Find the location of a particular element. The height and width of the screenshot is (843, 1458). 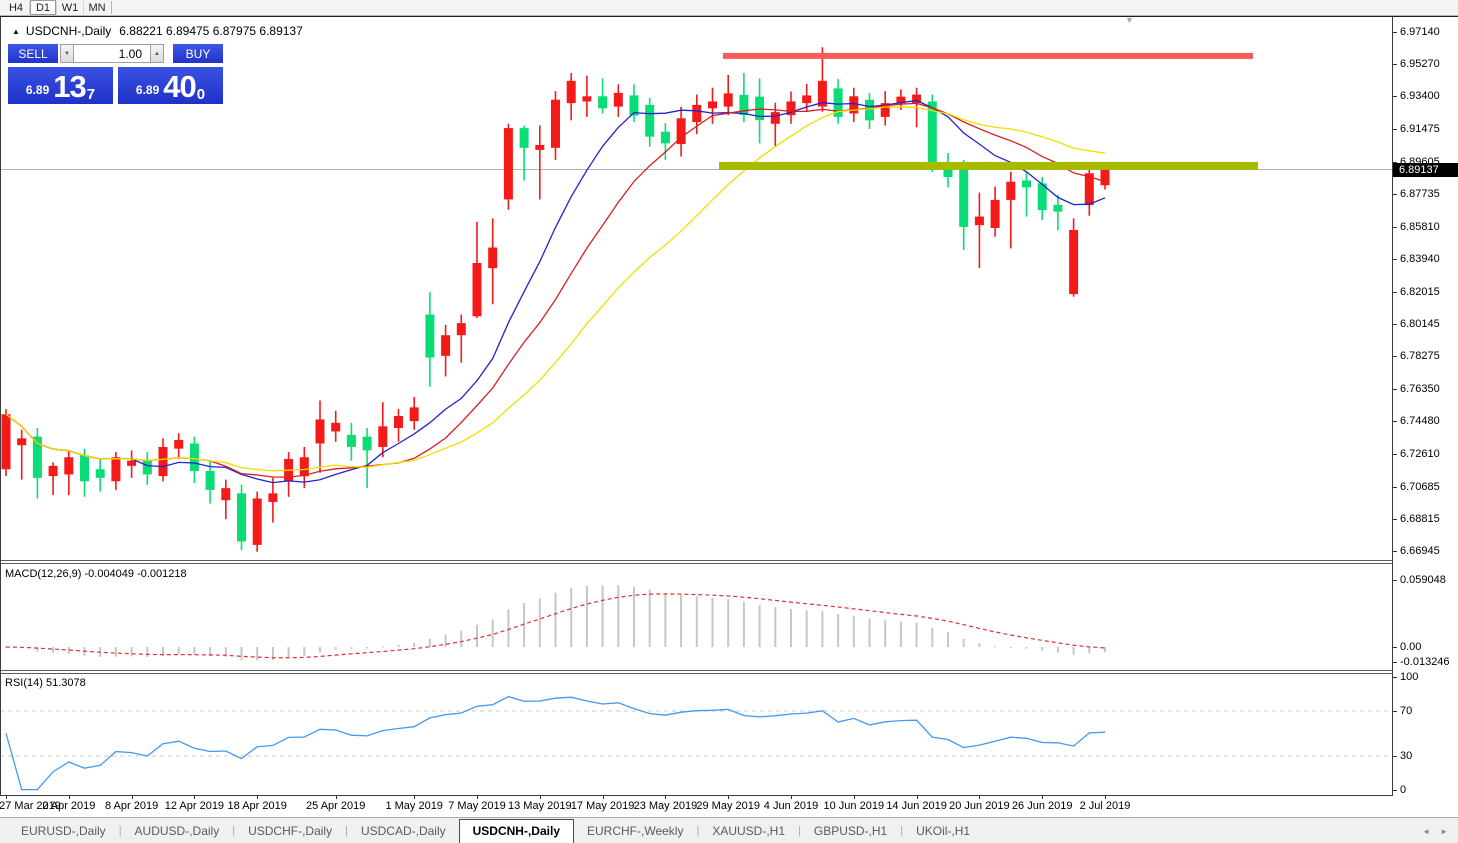

current-price-badge: 6.89137 is located at coordinates (1425, 169).